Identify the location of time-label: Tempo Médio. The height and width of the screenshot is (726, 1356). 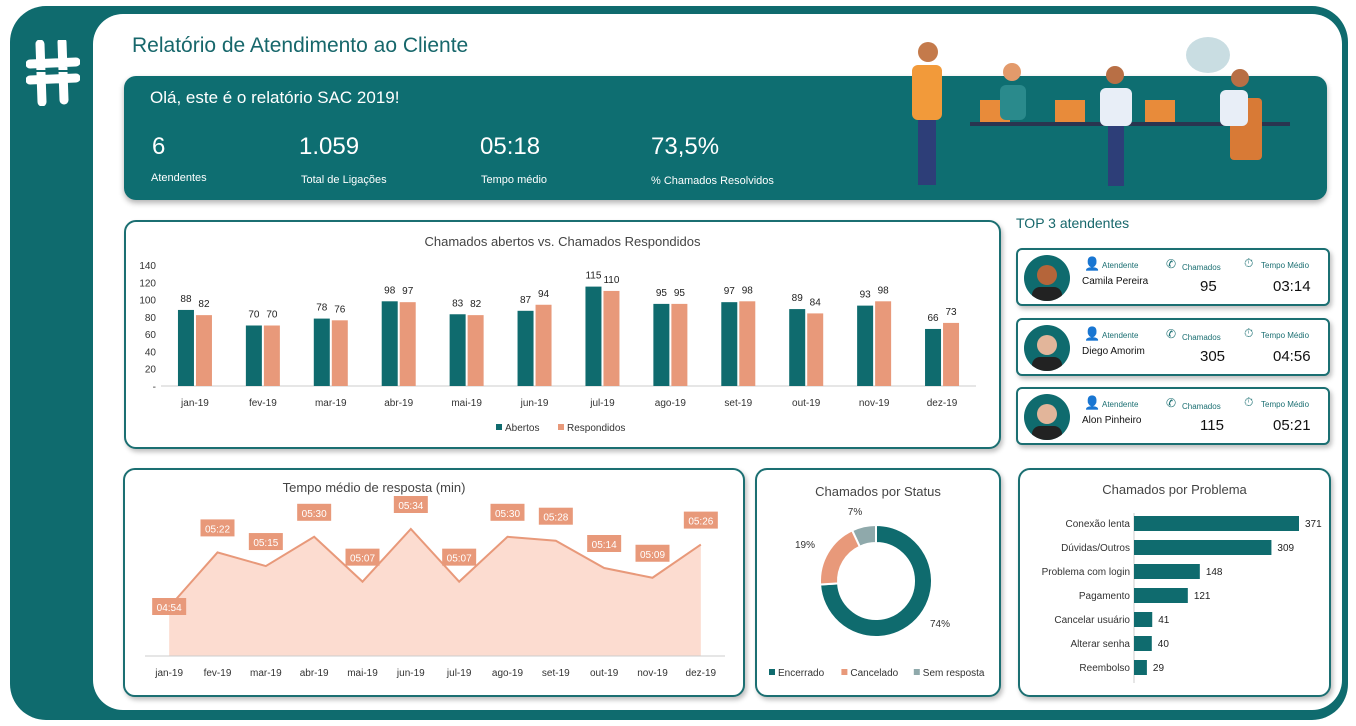
(1285, 265).